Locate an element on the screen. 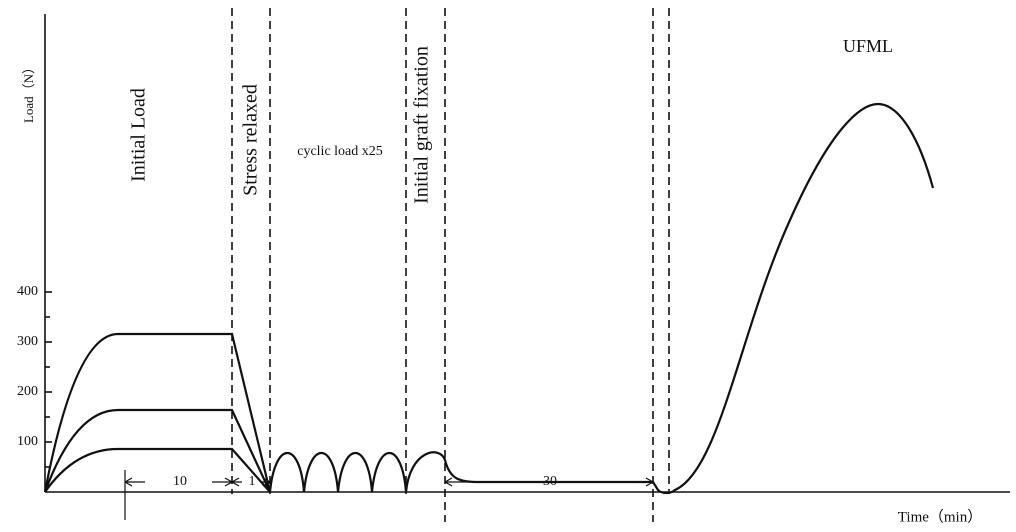 The height and width of the screenshot is (532, 1016). phase-label: UFML is located at coordinates (868, 46).